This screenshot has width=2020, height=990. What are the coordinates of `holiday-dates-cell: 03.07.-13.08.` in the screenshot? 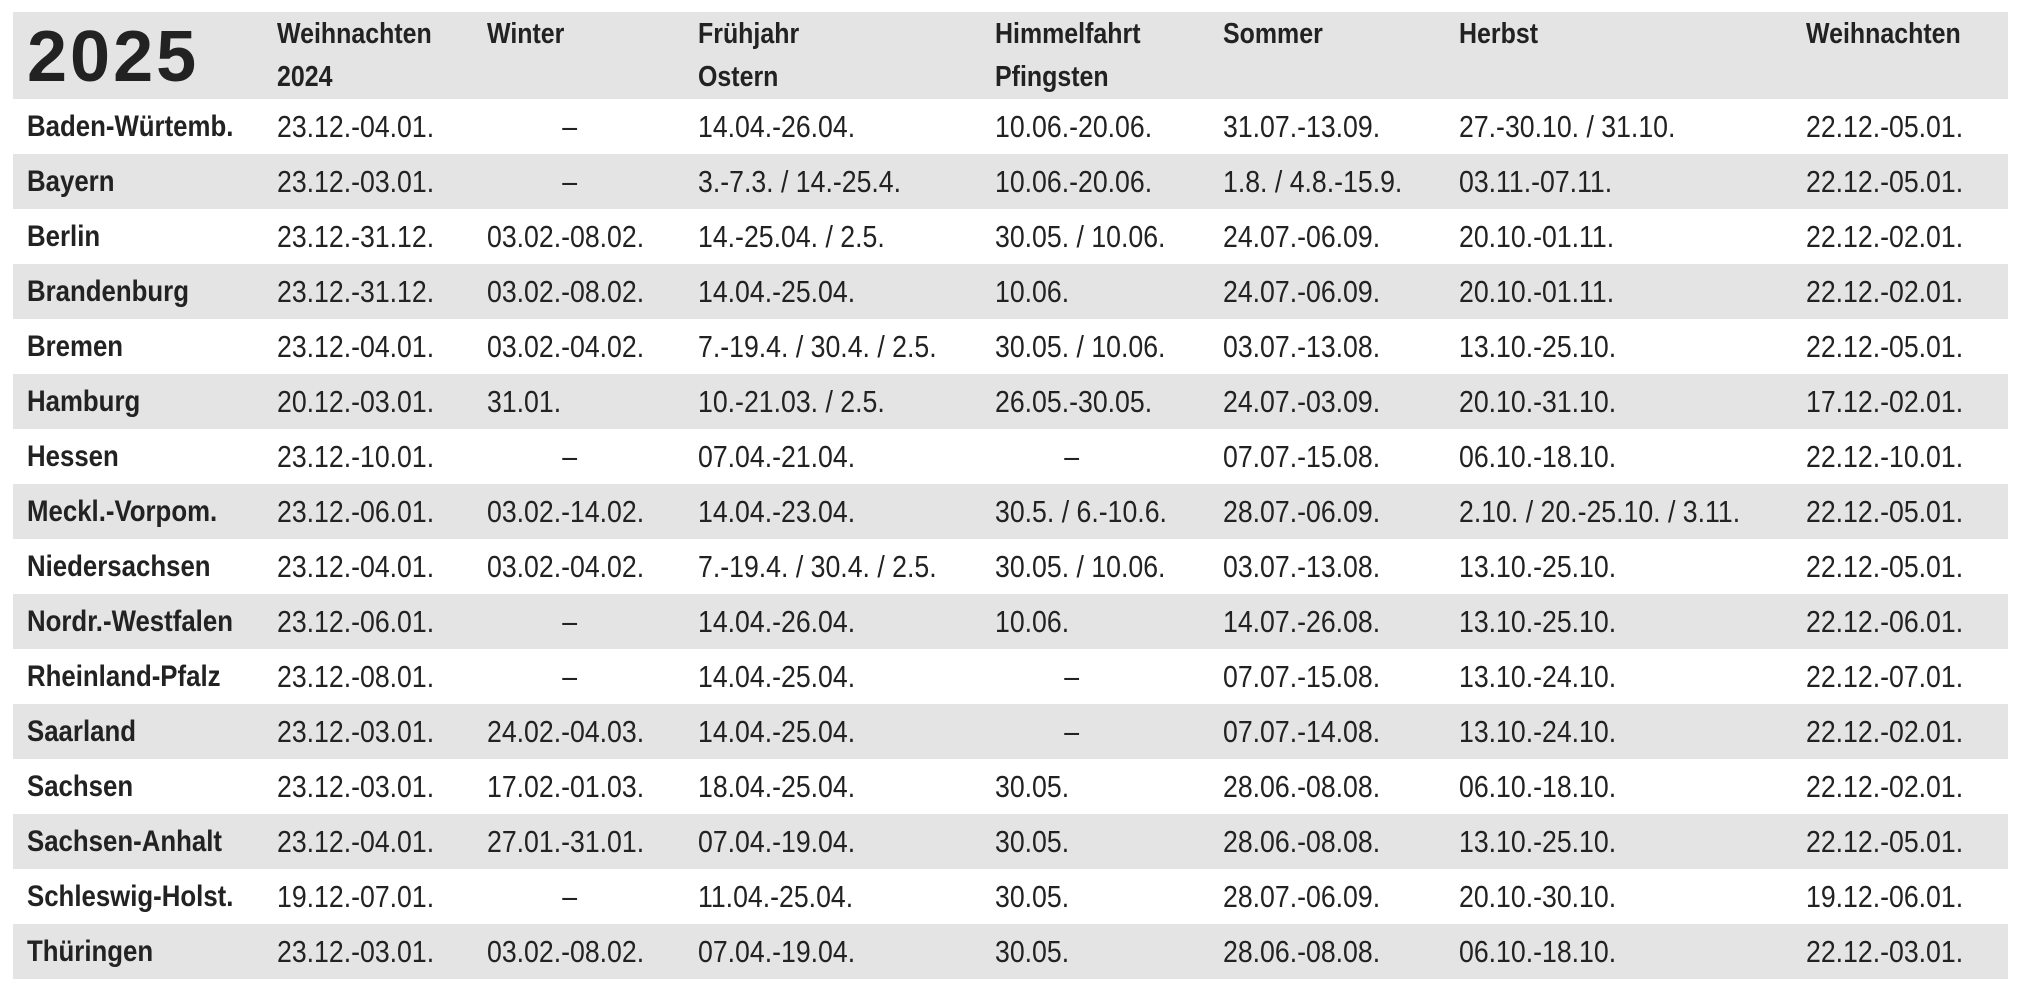 It's located at (1341, 566).